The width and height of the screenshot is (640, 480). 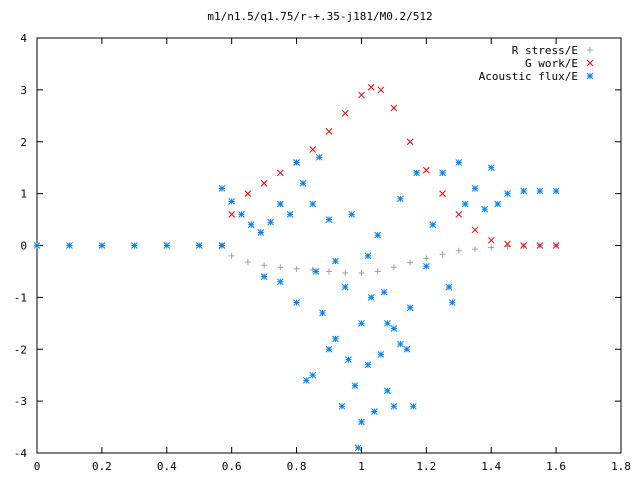 What do you see at coordinates (545, 50) in the screenshot?
I see `legend-label: R stress/E` at bounding box center [545, 50].